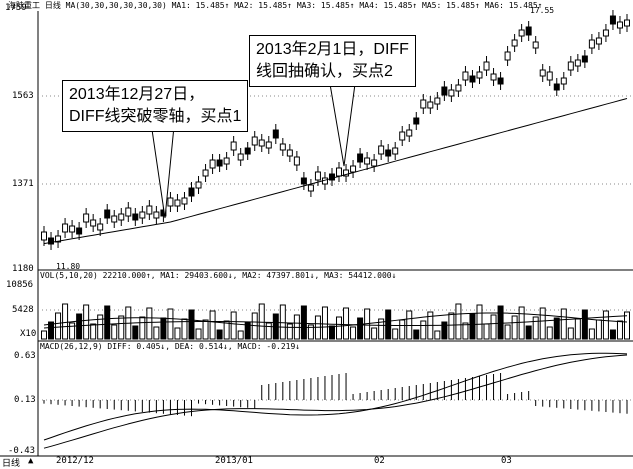 The image size is (633, 469). I want to click on price-tick-bottom: 1180, so click(23, 269).